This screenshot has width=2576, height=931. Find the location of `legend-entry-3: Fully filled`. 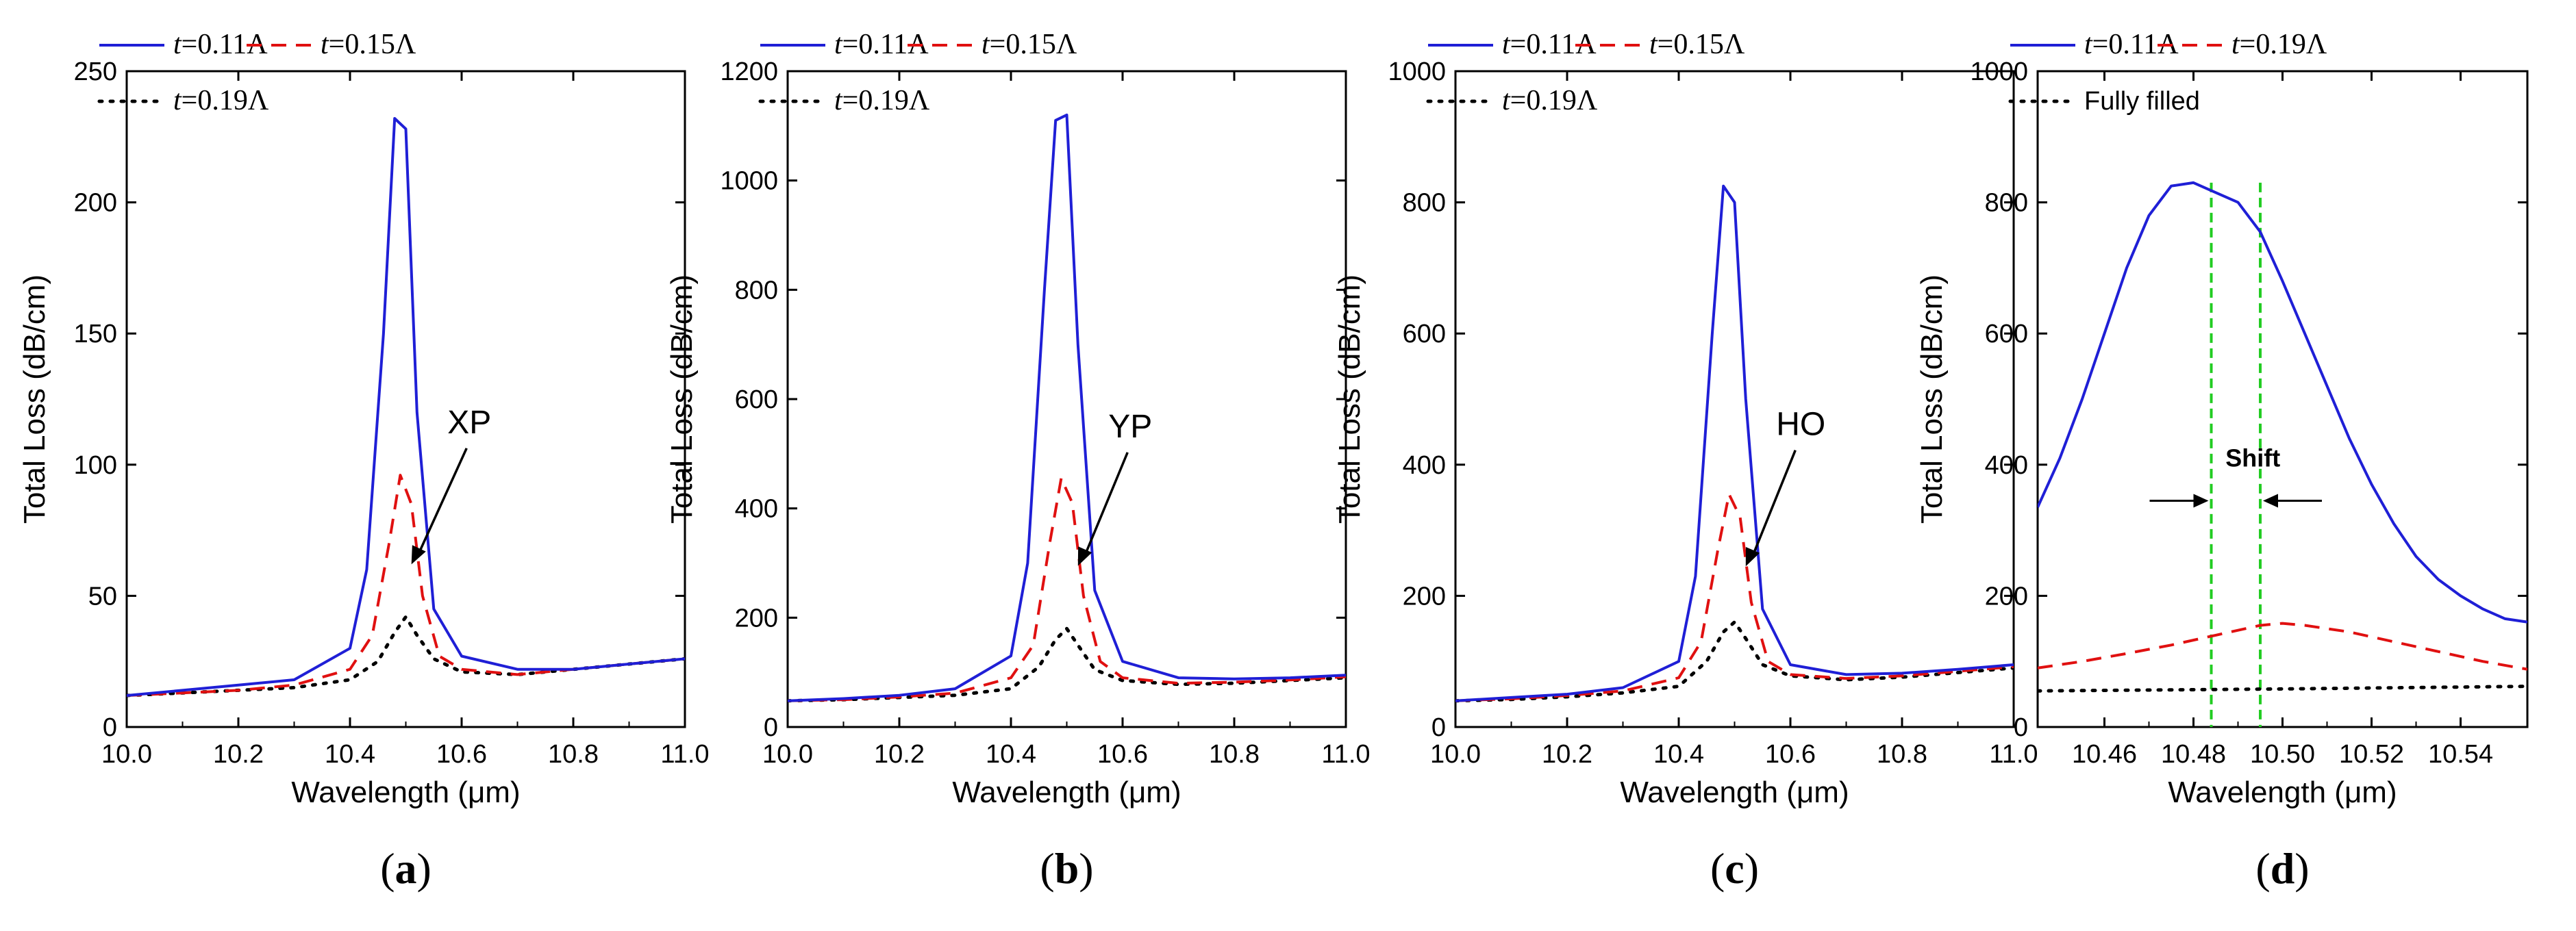

legend-entry-3: Fully filled is located at coordinates (2104, 101).